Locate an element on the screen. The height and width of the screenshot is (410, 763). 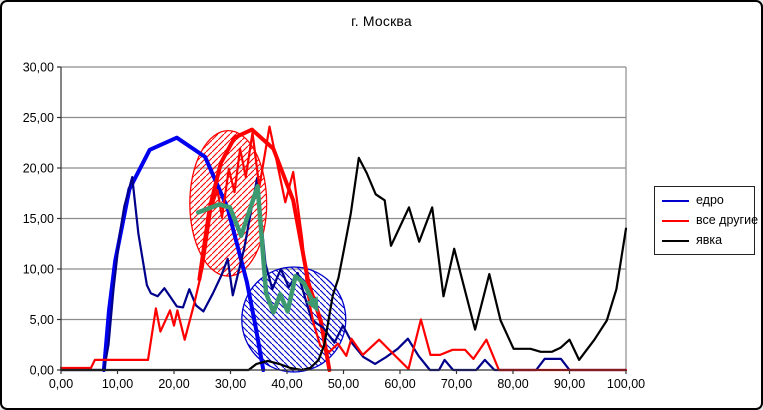
legend-label: все другие is located at coordinates (727, 220).